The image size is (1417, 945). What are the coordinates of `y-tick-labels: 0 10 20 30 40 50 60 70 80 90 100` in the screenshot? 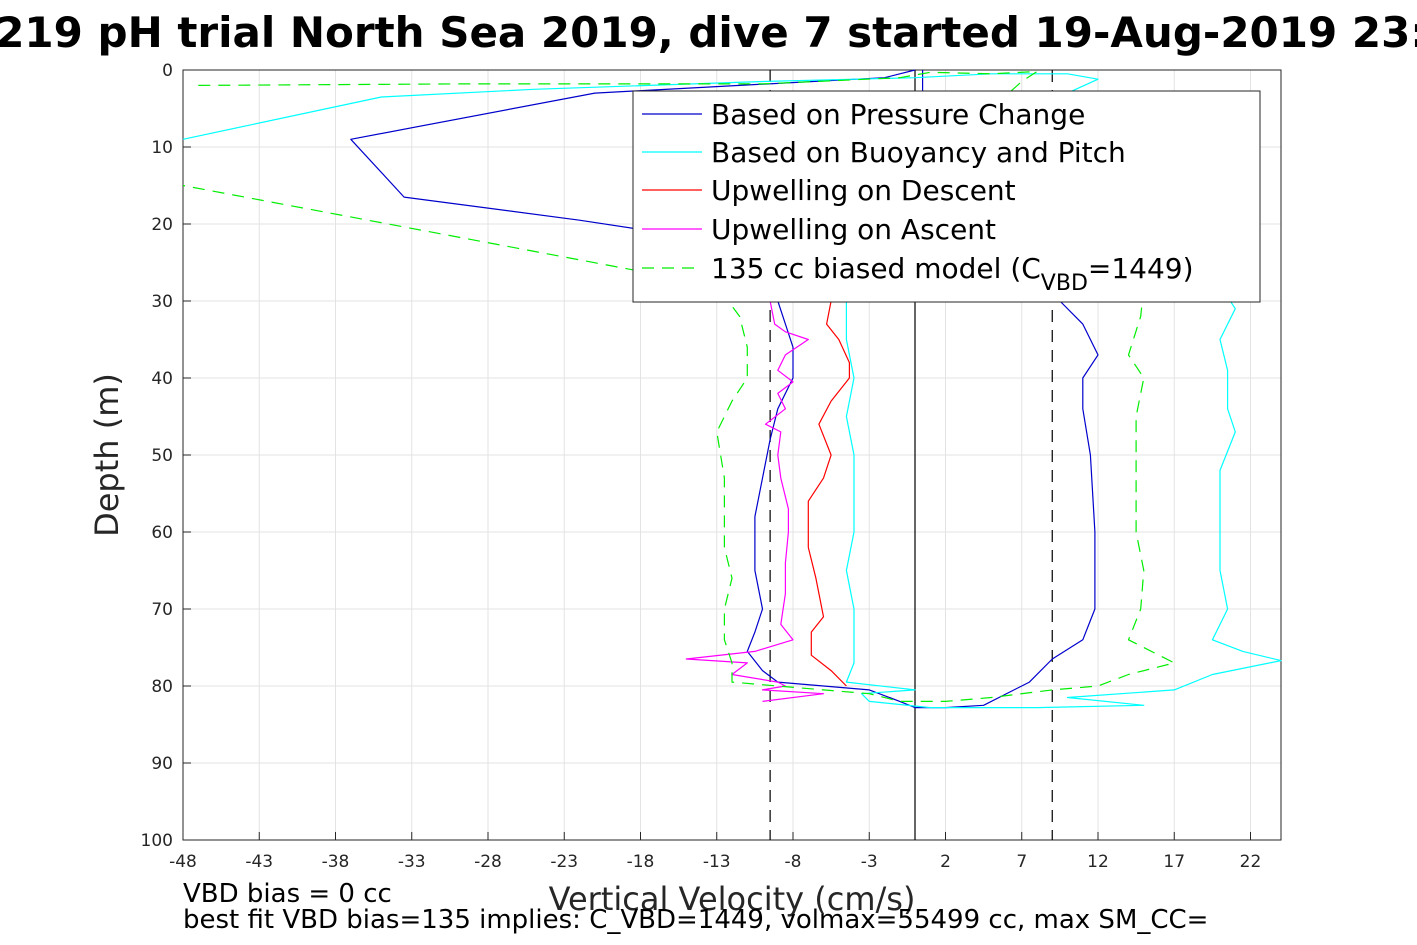 It's located at (157, 456).